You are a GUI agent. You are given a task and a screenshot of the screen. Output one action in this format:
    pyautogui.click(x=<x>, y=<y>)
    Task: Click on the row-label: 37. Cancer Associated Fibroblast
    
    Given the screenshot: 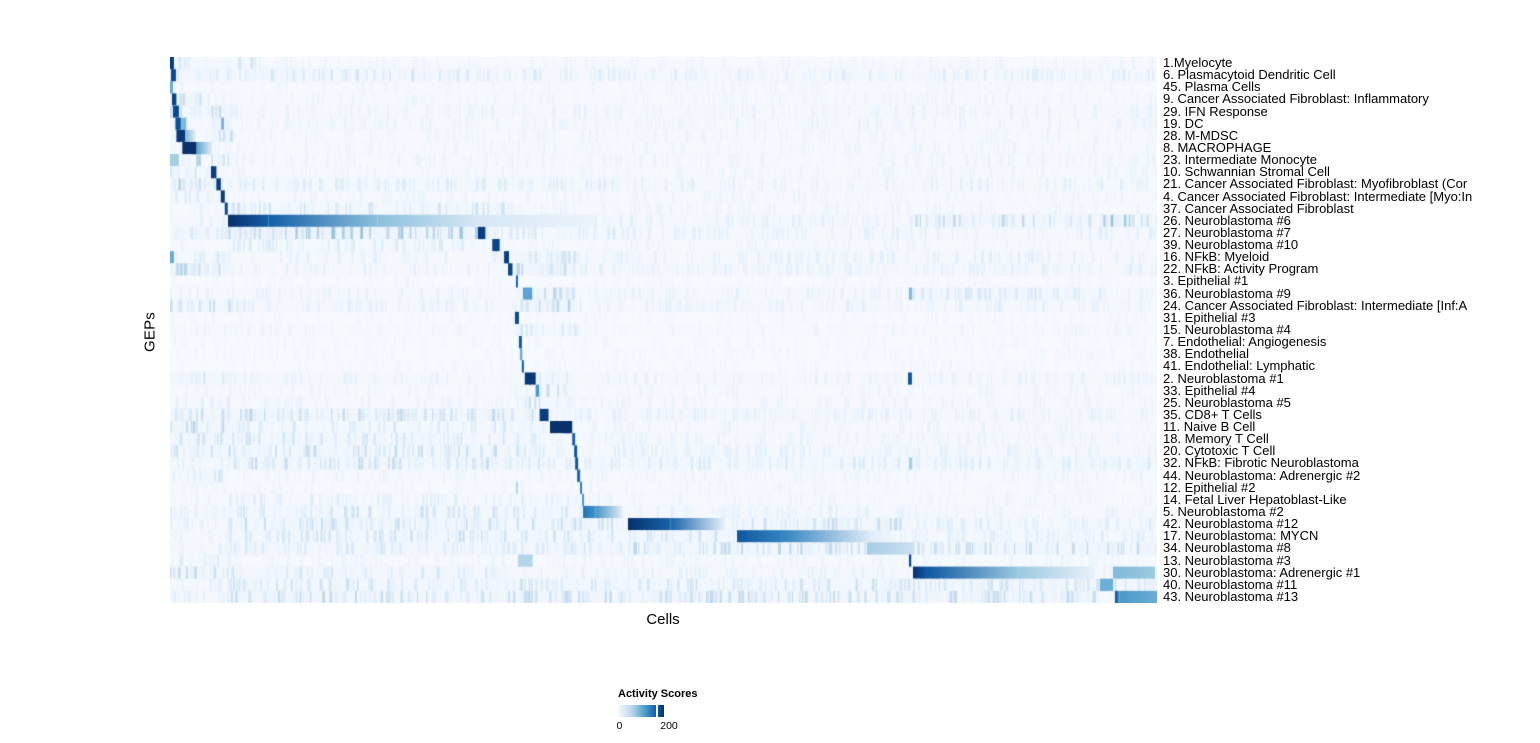 What is the action you would take?
    pyautogui.click(x=1258, y=208)
    